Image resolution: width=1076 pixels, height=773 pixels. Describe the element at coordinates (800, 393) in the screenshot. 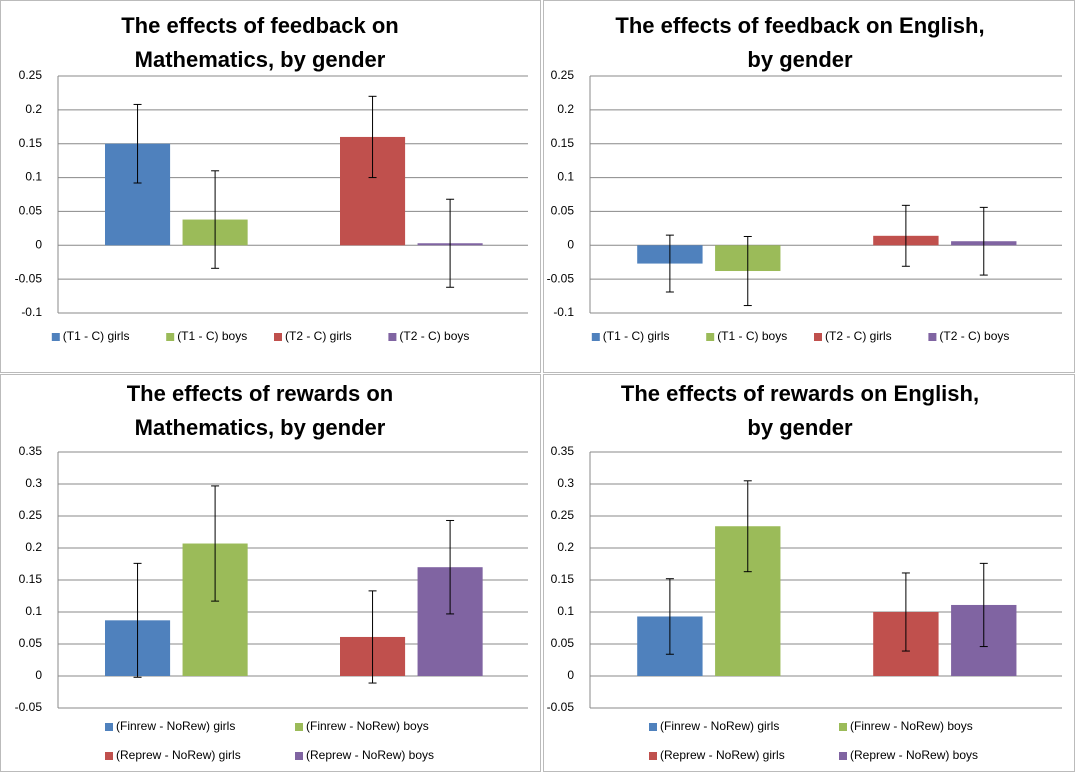

I see `chart-title: The effects of rewards on English,` at that location.